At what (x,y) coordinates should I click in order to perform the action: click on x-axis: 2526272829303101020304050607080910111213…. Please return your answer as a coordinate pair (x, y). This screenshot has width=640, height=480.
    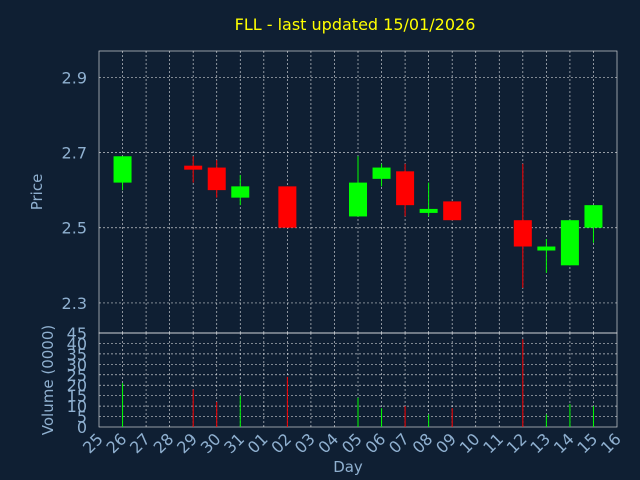
    Looking at the image, I should click on (352, 443).